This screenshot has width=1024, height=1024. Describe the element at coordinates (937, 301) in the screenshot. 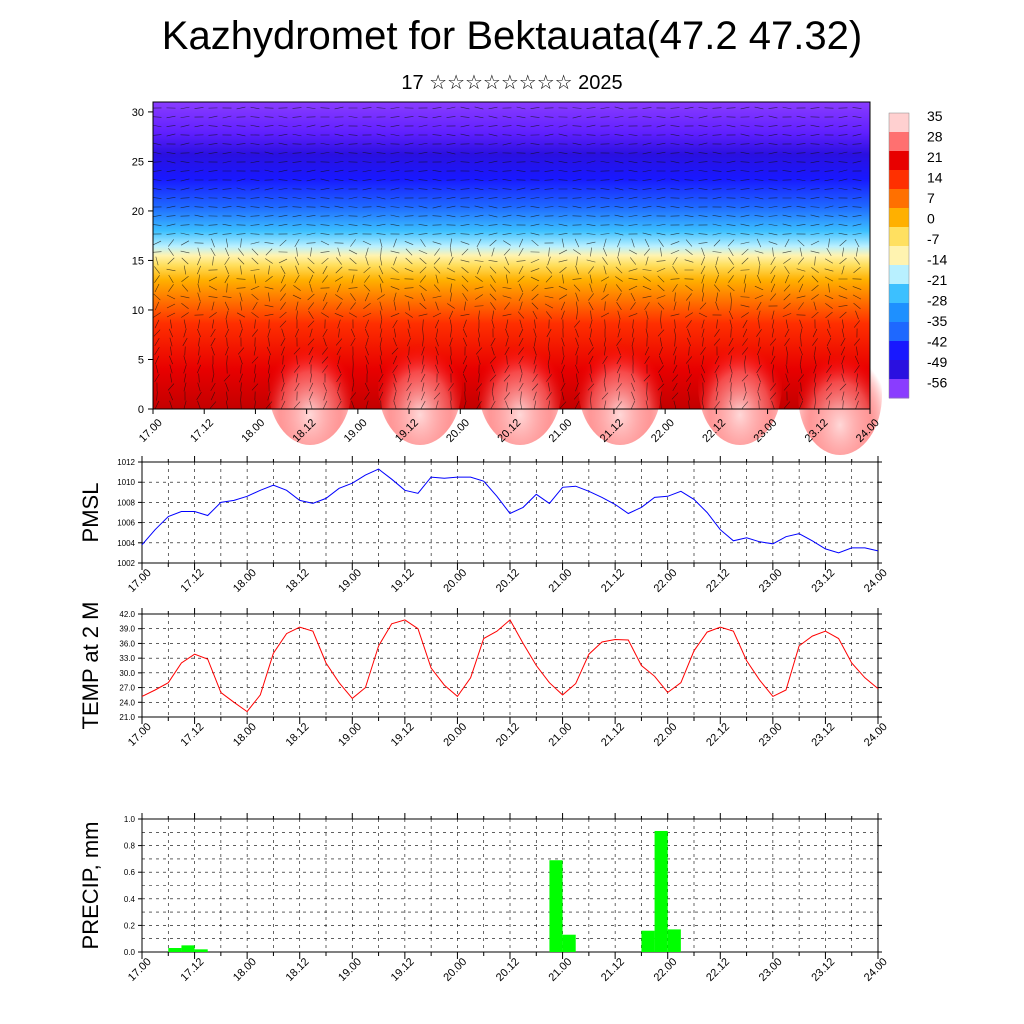

I see `colorbar-label: -28` at that location.